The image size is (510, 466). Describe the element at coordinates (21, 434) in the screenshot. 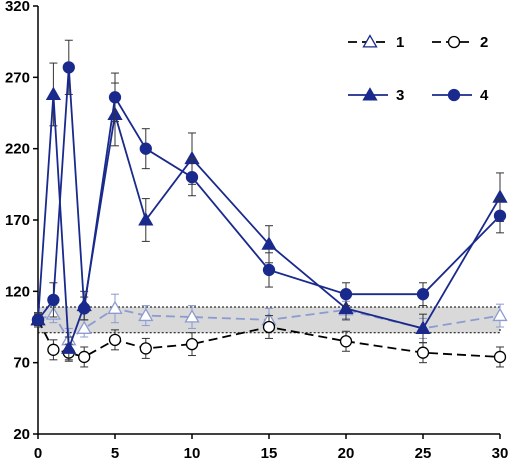

I see `y-tick-label: 20` at that location.